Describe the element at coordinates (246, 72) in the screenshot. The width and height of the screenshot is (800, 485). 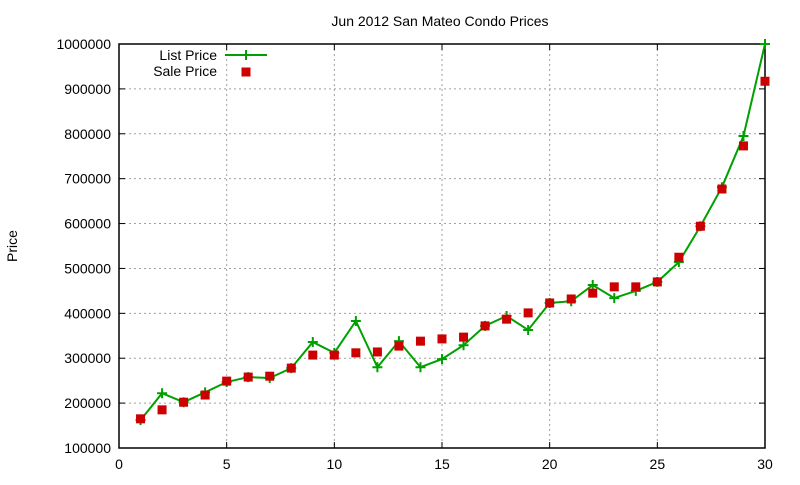
I see `legend-marker-sale-price` at that location.